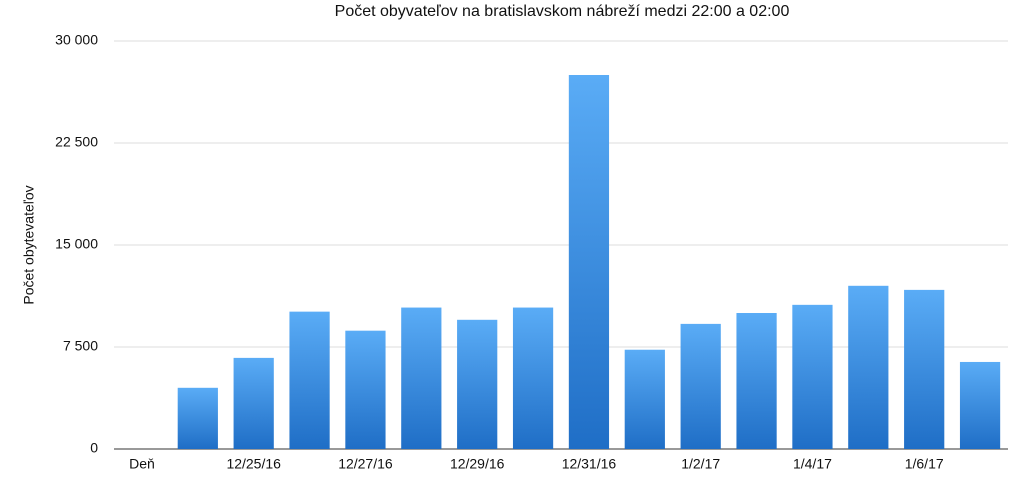  I want to click on x-tick-label: 1/4/17, so click(812, 464).